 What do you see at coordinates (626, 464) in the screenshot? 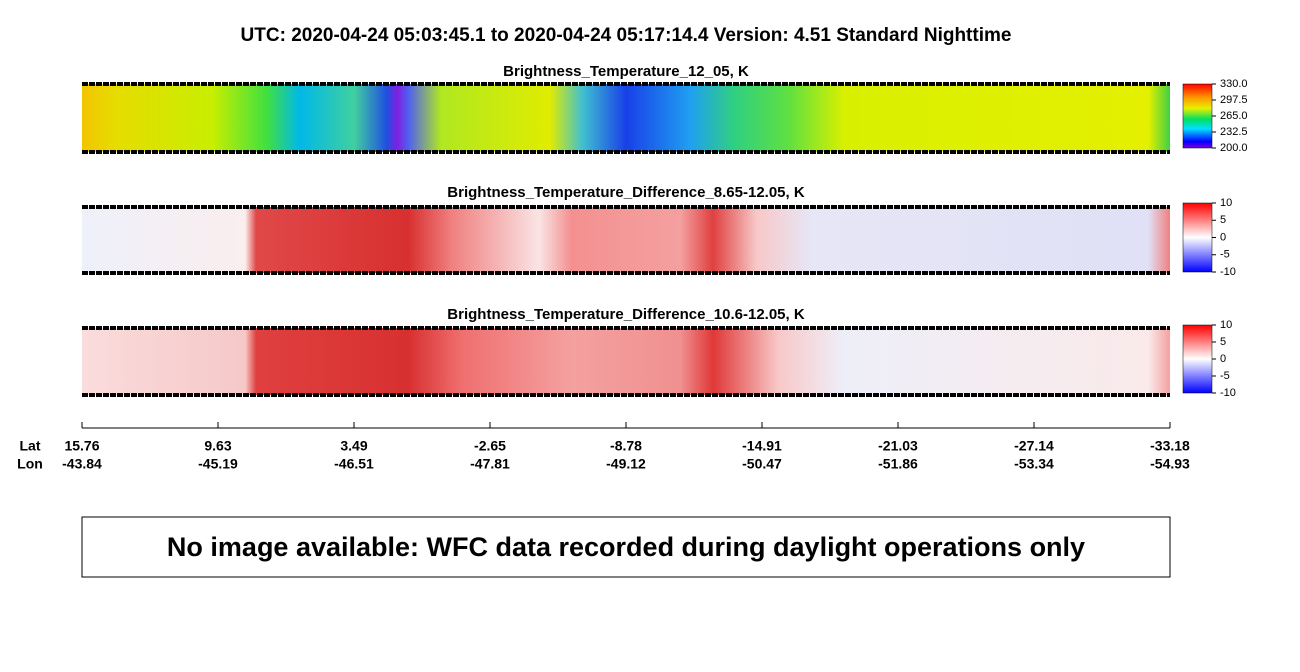
I see `lon-tick-label: -49.12` at bounding box center [626, 464].